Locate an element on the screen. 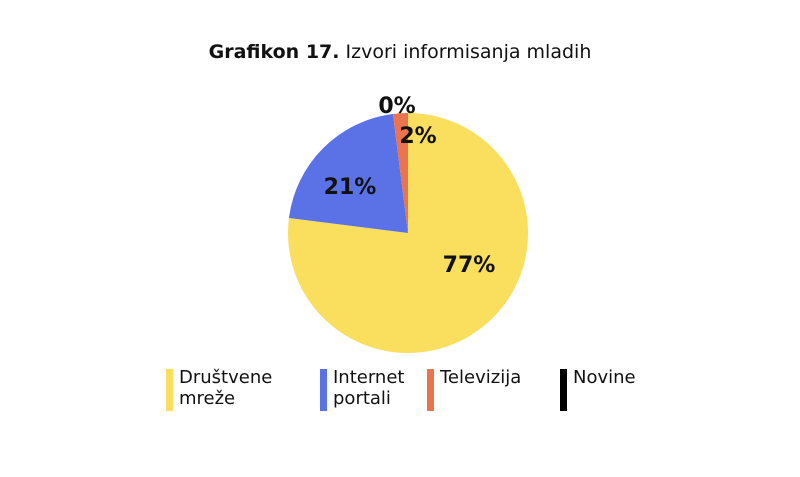 This screenshot has height=477, width=800. legend-label-line2: mreže is located at coordinates (207, 398).